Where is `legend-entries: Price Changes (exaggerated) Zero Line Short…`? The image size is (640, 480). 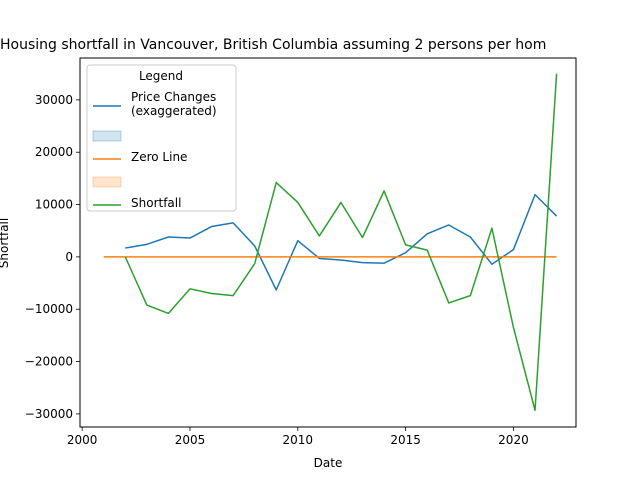
legend-entries: Price Changes (exaggerated) Zero Line Short… is located at coordinates (154, 150).